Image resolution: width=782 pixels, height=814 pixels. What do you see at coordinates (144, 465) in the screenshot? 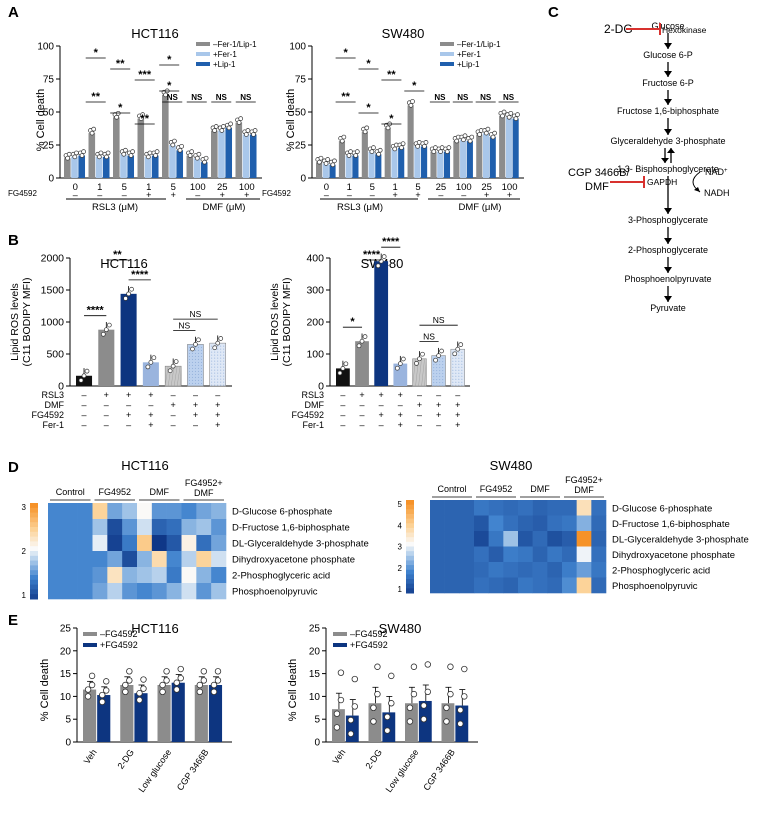
I see `panel-d-hct116-title: HCT116` at bounding box center [144, 465].